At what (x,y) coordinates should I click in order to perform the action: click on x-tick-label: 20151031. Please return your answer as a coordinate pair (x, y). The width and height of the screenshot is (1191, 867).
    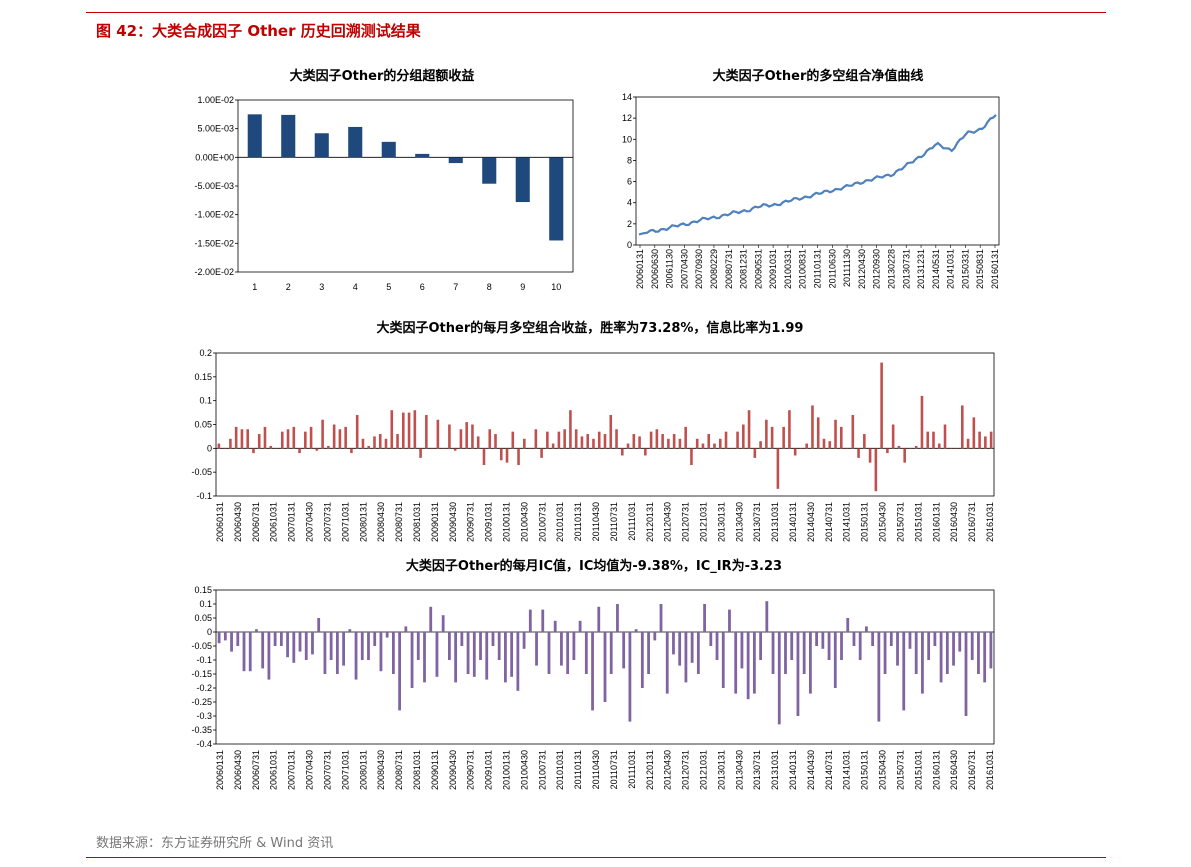
    Looking at the image, I should click on (918, 770).